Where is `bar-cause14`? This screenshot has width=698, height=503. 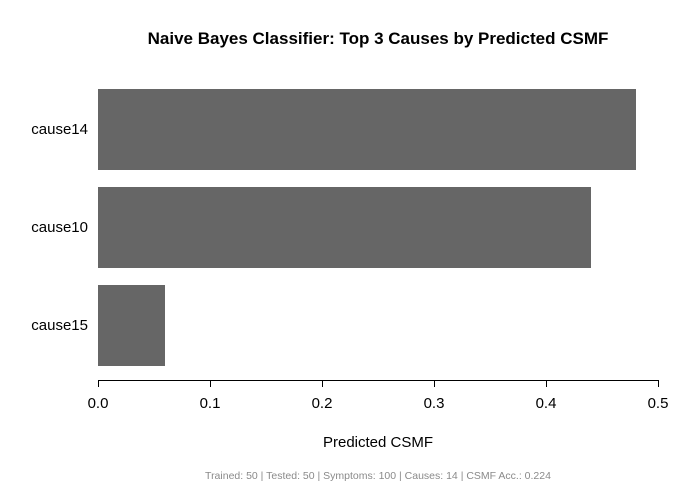
bar-cause14 is located at coordinates (367, 129).